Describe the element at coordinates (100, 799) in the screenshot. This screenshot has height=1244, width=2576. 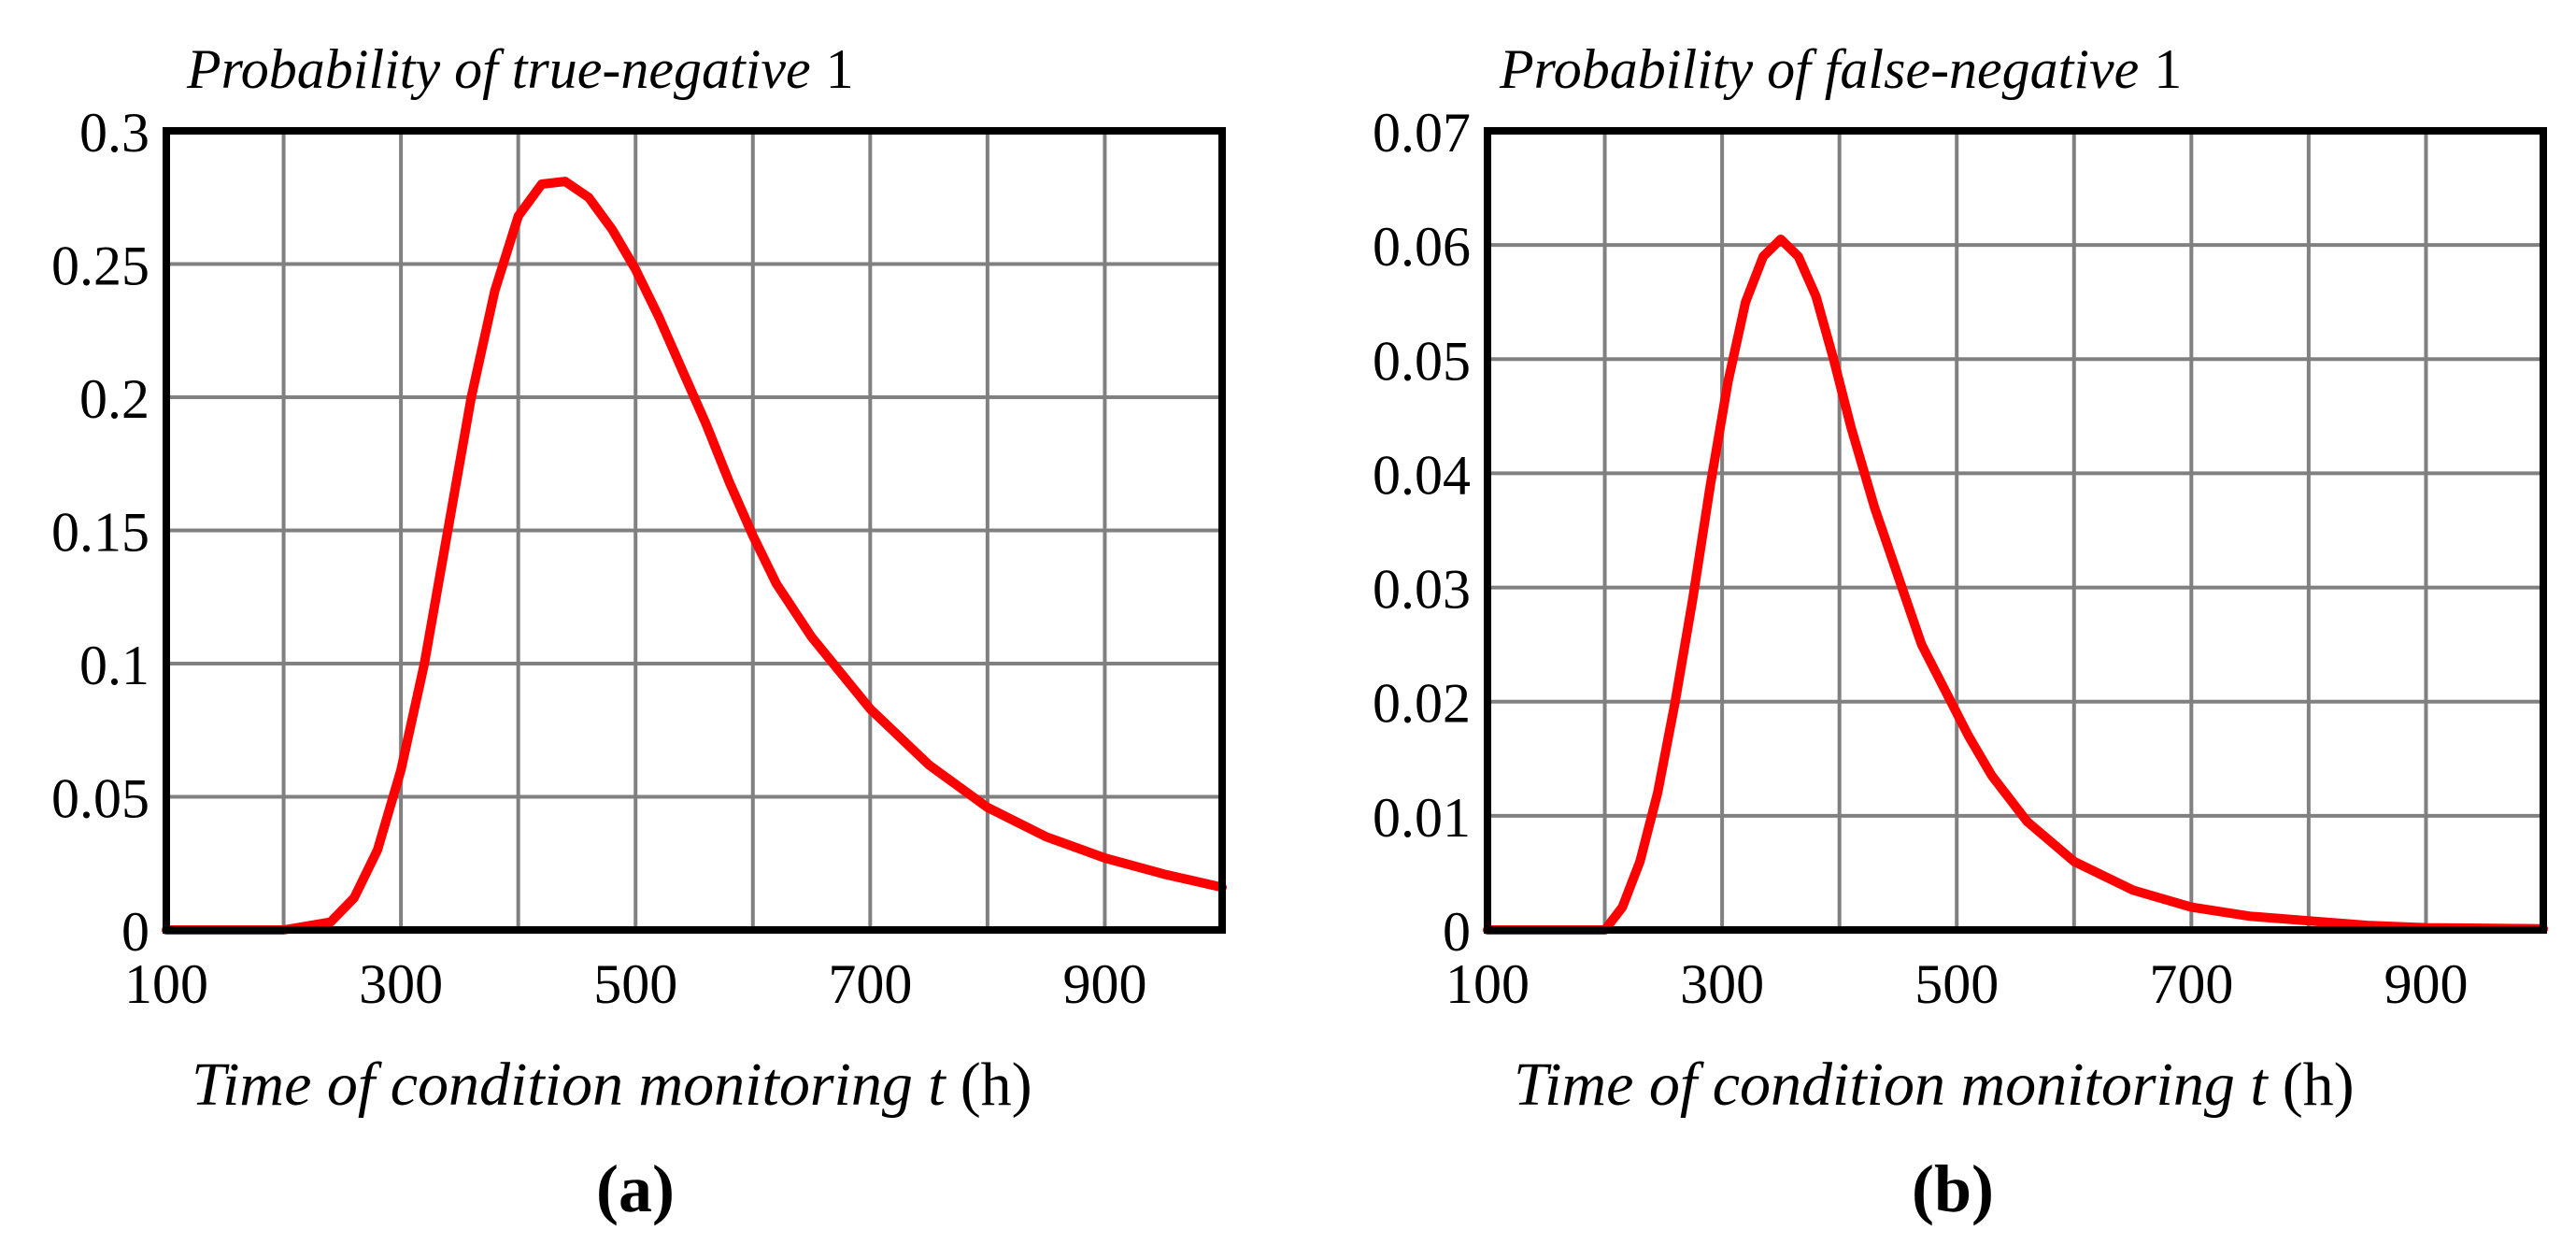
I see `panel-a-y-tick-label: 0.05` at that location.